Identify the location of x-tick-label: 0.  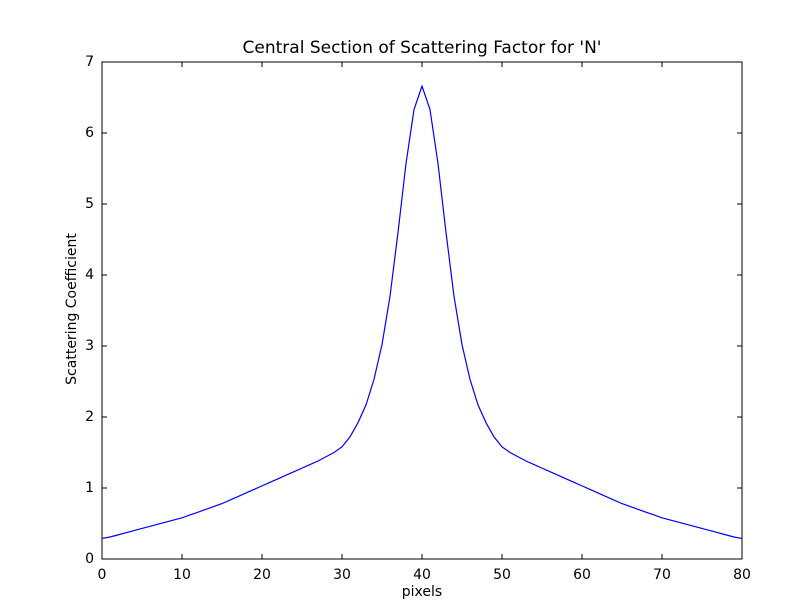
(102, 575).